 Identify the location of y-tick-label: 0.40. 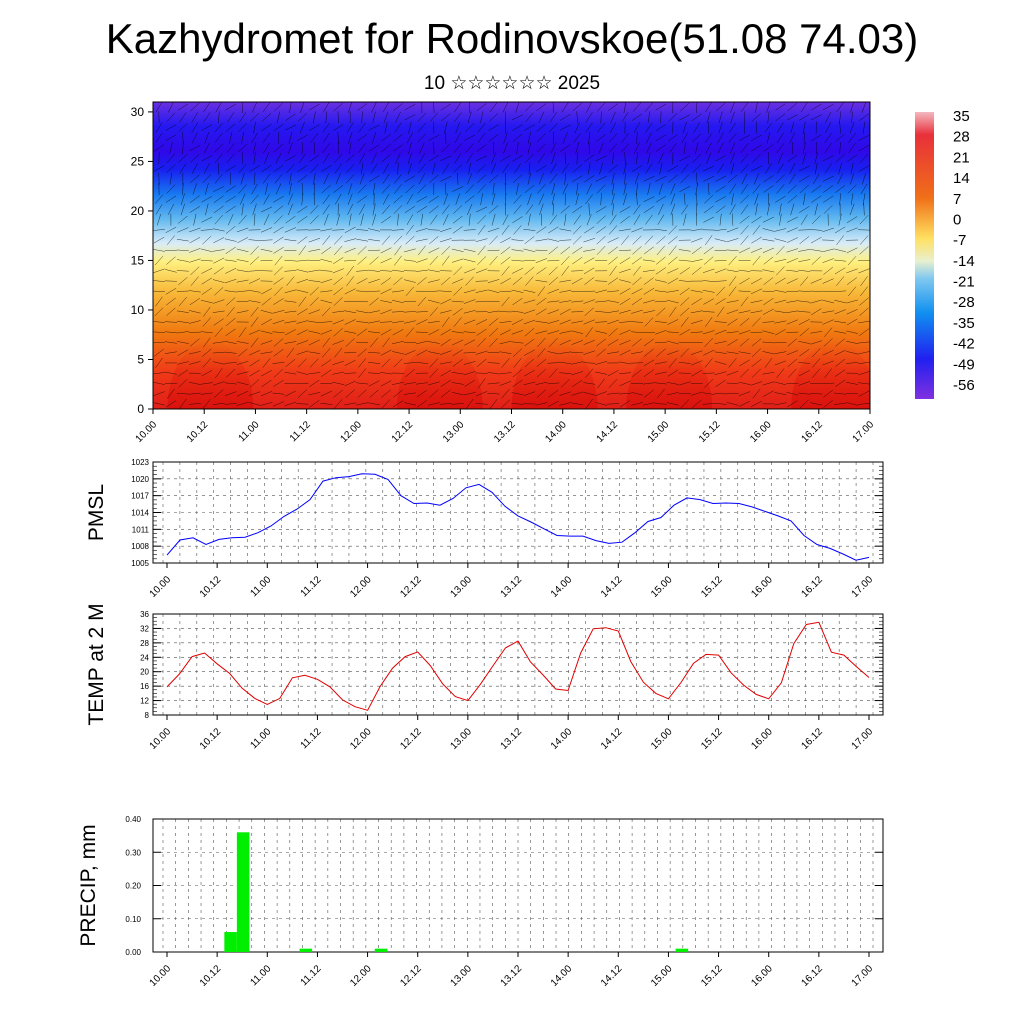
(133, 819).